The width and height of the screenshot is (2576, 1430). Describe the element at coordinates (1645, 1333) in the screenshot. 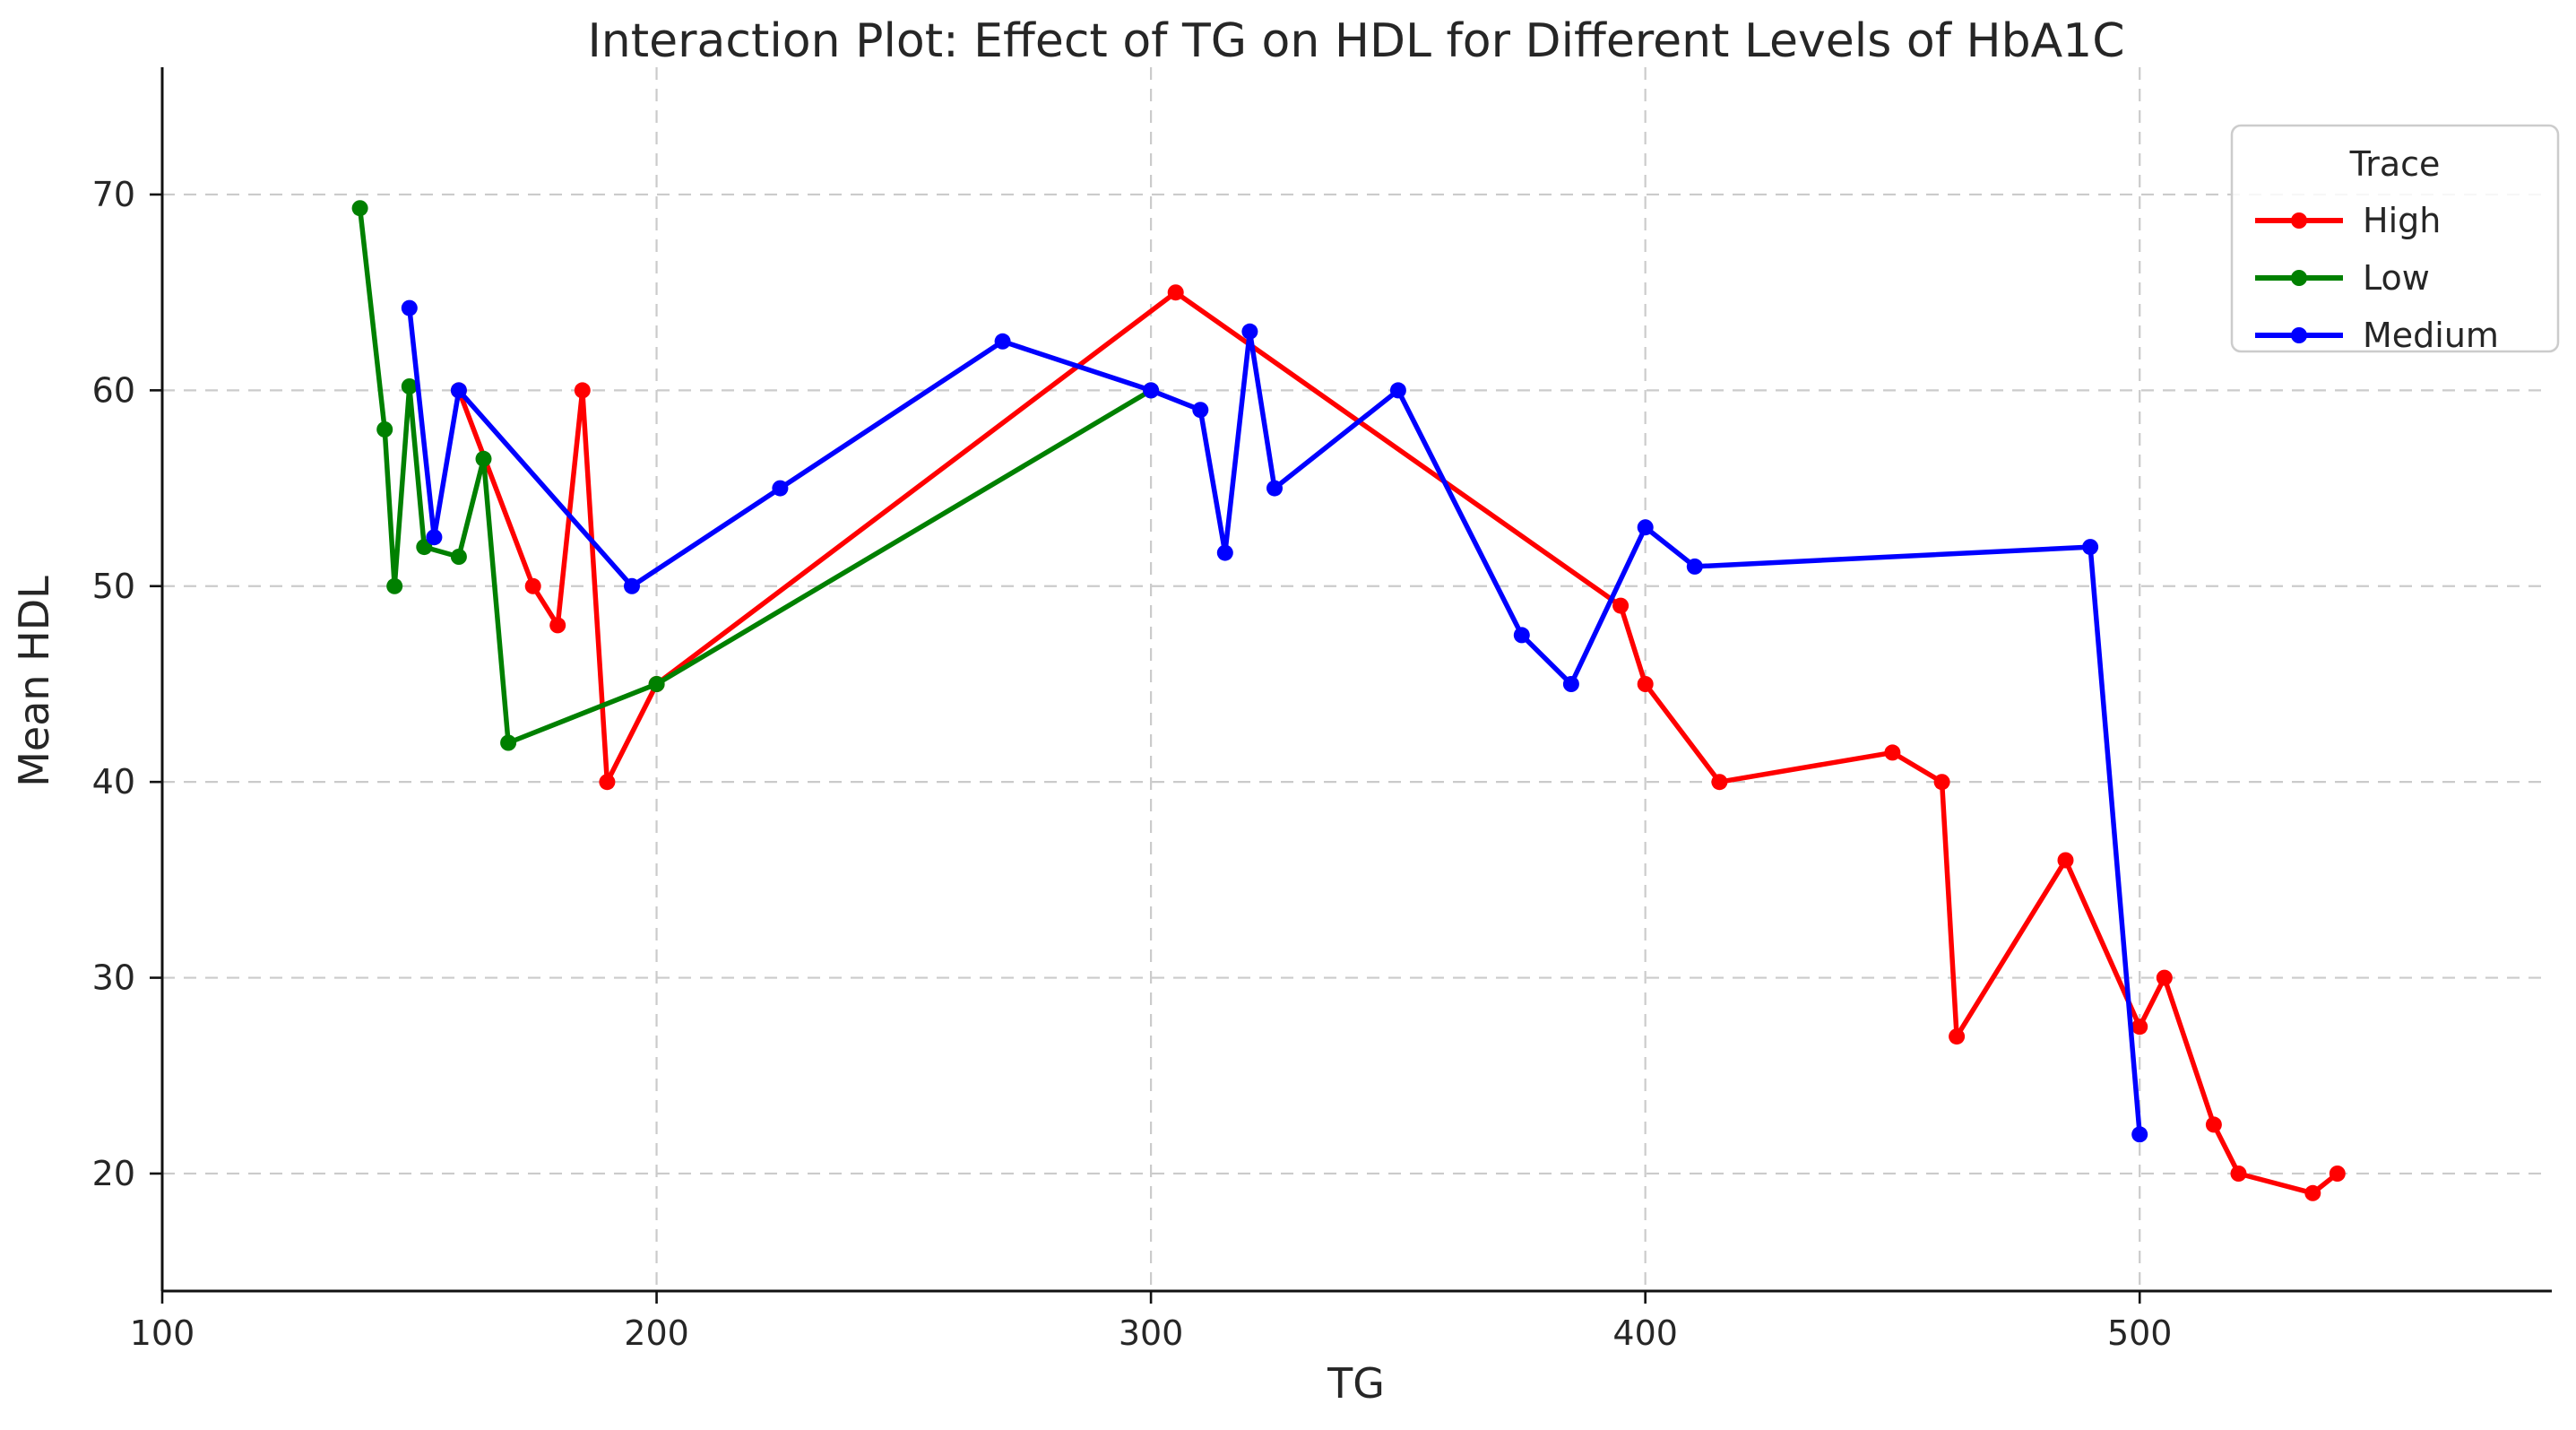

I see `x-tick-label: 400` at that location.